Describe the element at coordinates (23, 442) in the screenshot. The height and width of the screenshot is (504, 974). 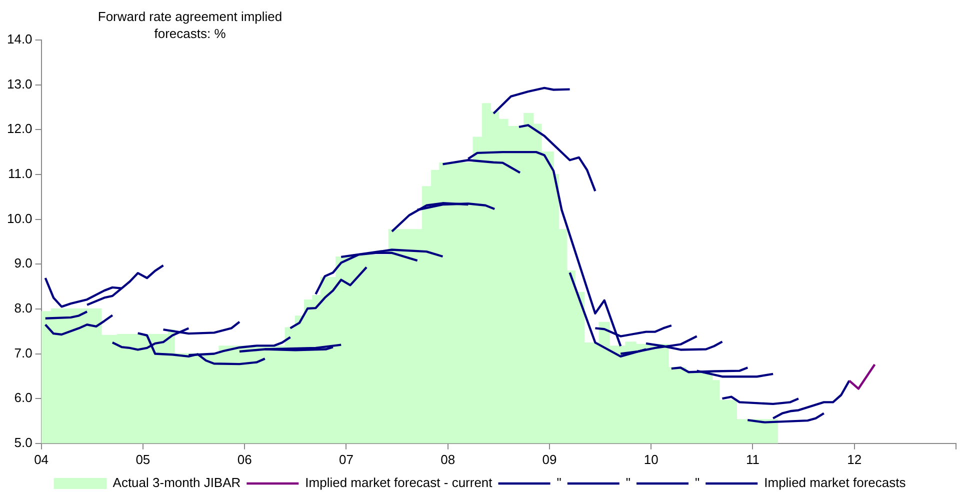
I see `y-tick-label: 5.0` at that location.